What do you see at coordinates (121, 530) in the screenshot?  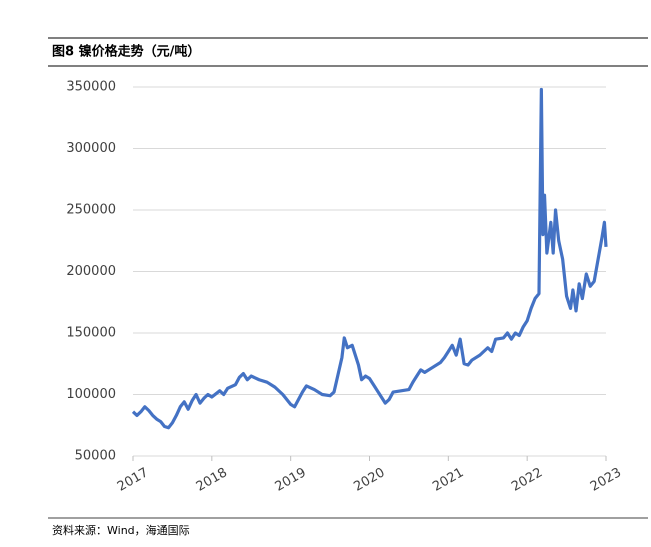 I see `source-note: 资料来源：Wind，海通国际` at bounding box center [121, 530].